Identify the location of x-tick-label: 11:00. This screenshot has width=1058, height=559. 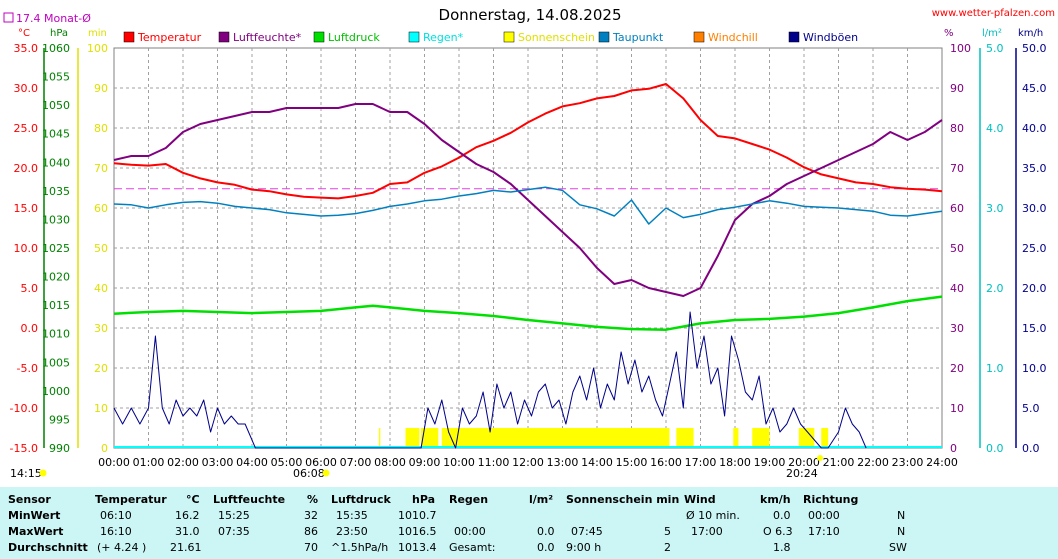
(494, 462).